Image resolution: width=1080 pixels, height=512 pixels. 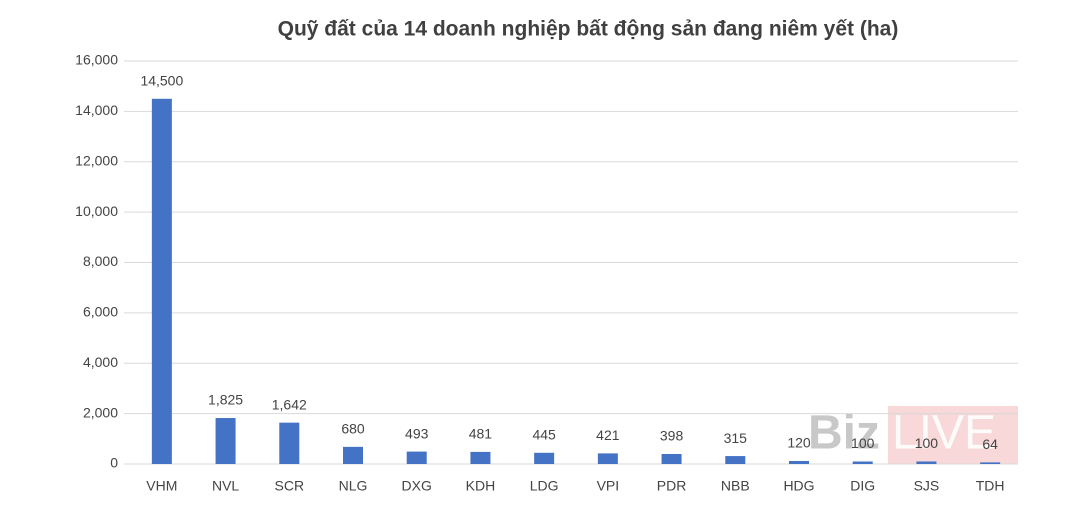 What do you see at coordinates (736, 438) in the screenshot?
I see `value-label: 315` at bounding box center [736, 438].